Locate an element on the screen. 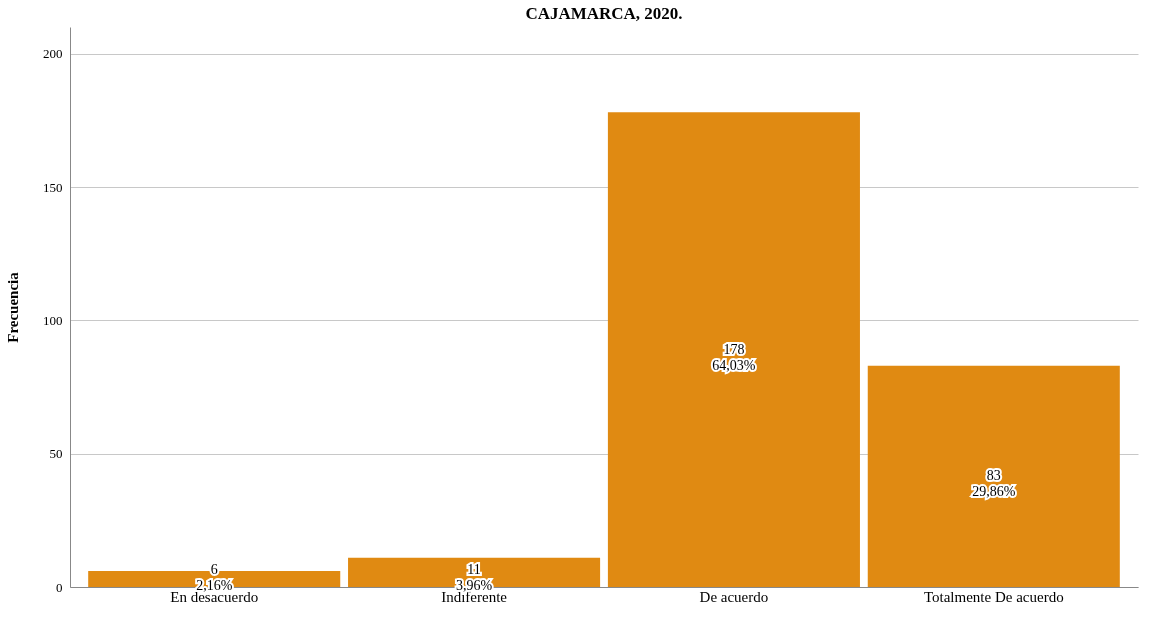 The height and width of the screenshot is (628, 1163). y-tick-label: 150 is located at coordinates (53, 187).